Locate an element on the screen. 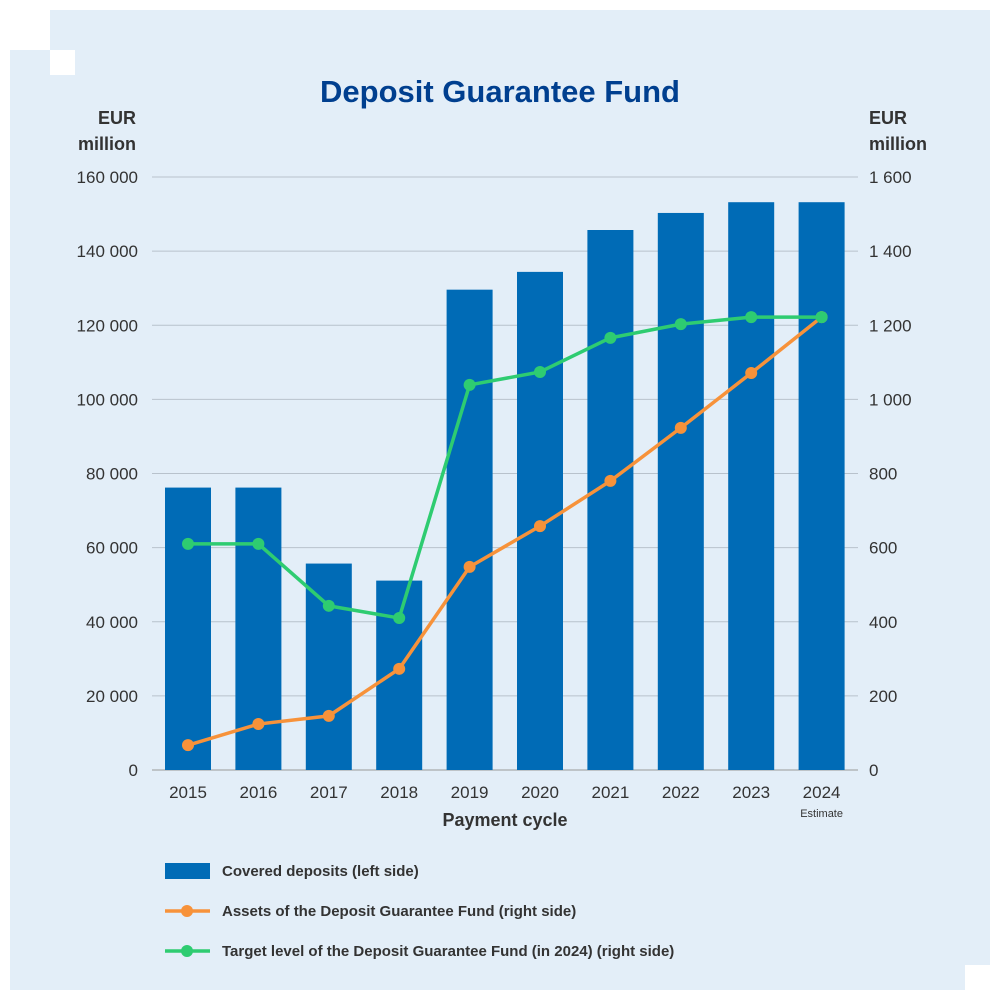 The width and height of the screenshot is (1001, 1000). x-tick-label: 2015 is located at coordinates (188, 792).